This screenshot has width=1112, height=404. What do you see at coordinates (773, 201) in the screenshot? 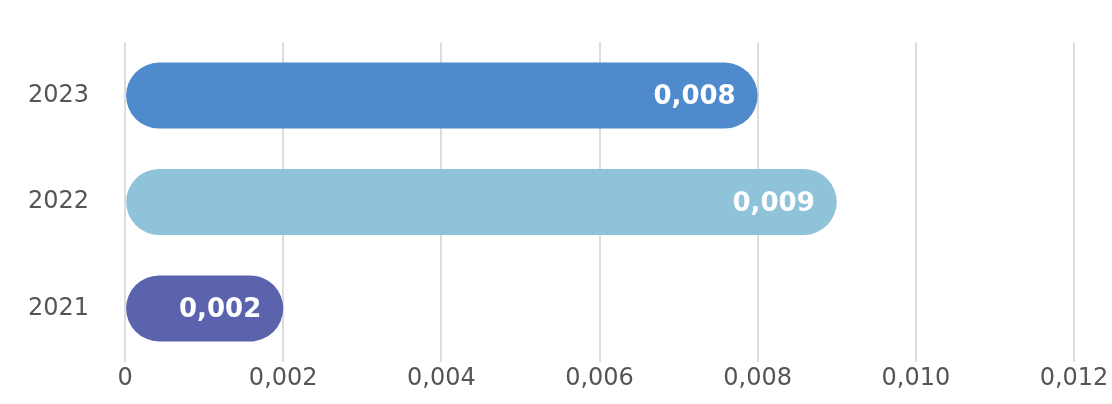
I see `data-label: 0,009` at bounding box center [773, 201].